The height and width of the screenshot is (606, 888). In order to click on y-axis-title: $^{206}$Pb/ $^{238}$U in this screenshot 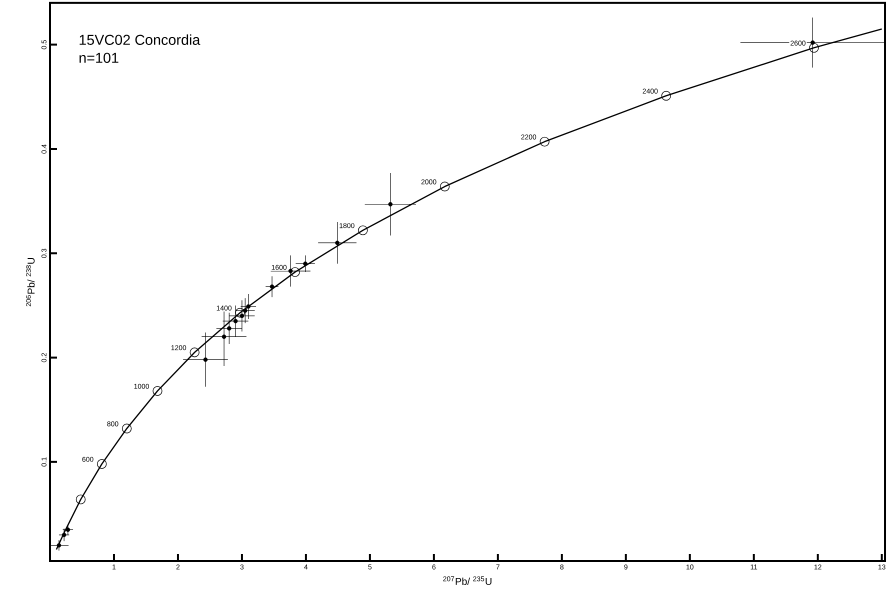, I will do `click(30, 282)`.